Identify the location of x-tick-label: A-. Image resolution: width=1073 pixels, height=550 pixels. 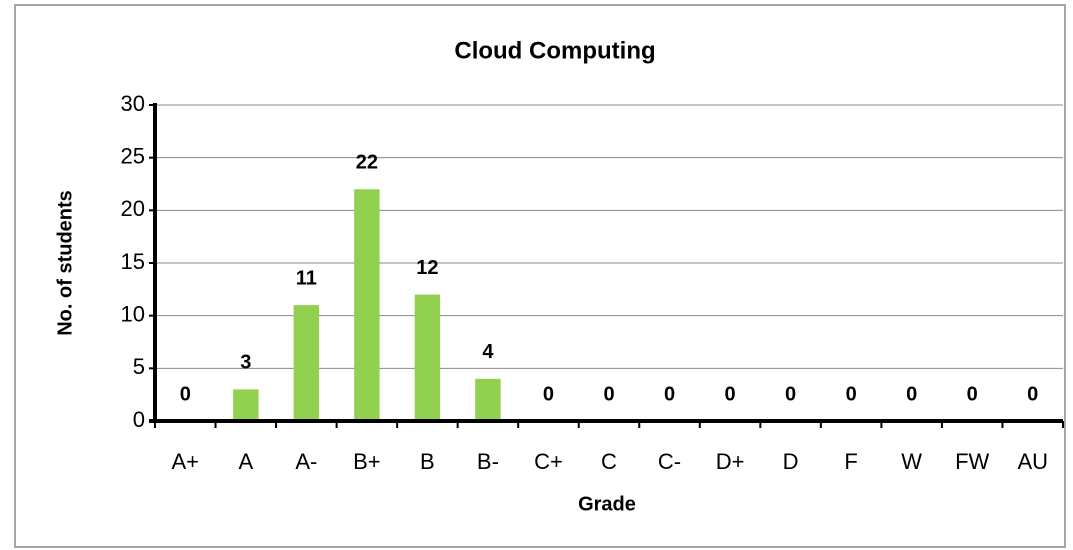
(306, 461).